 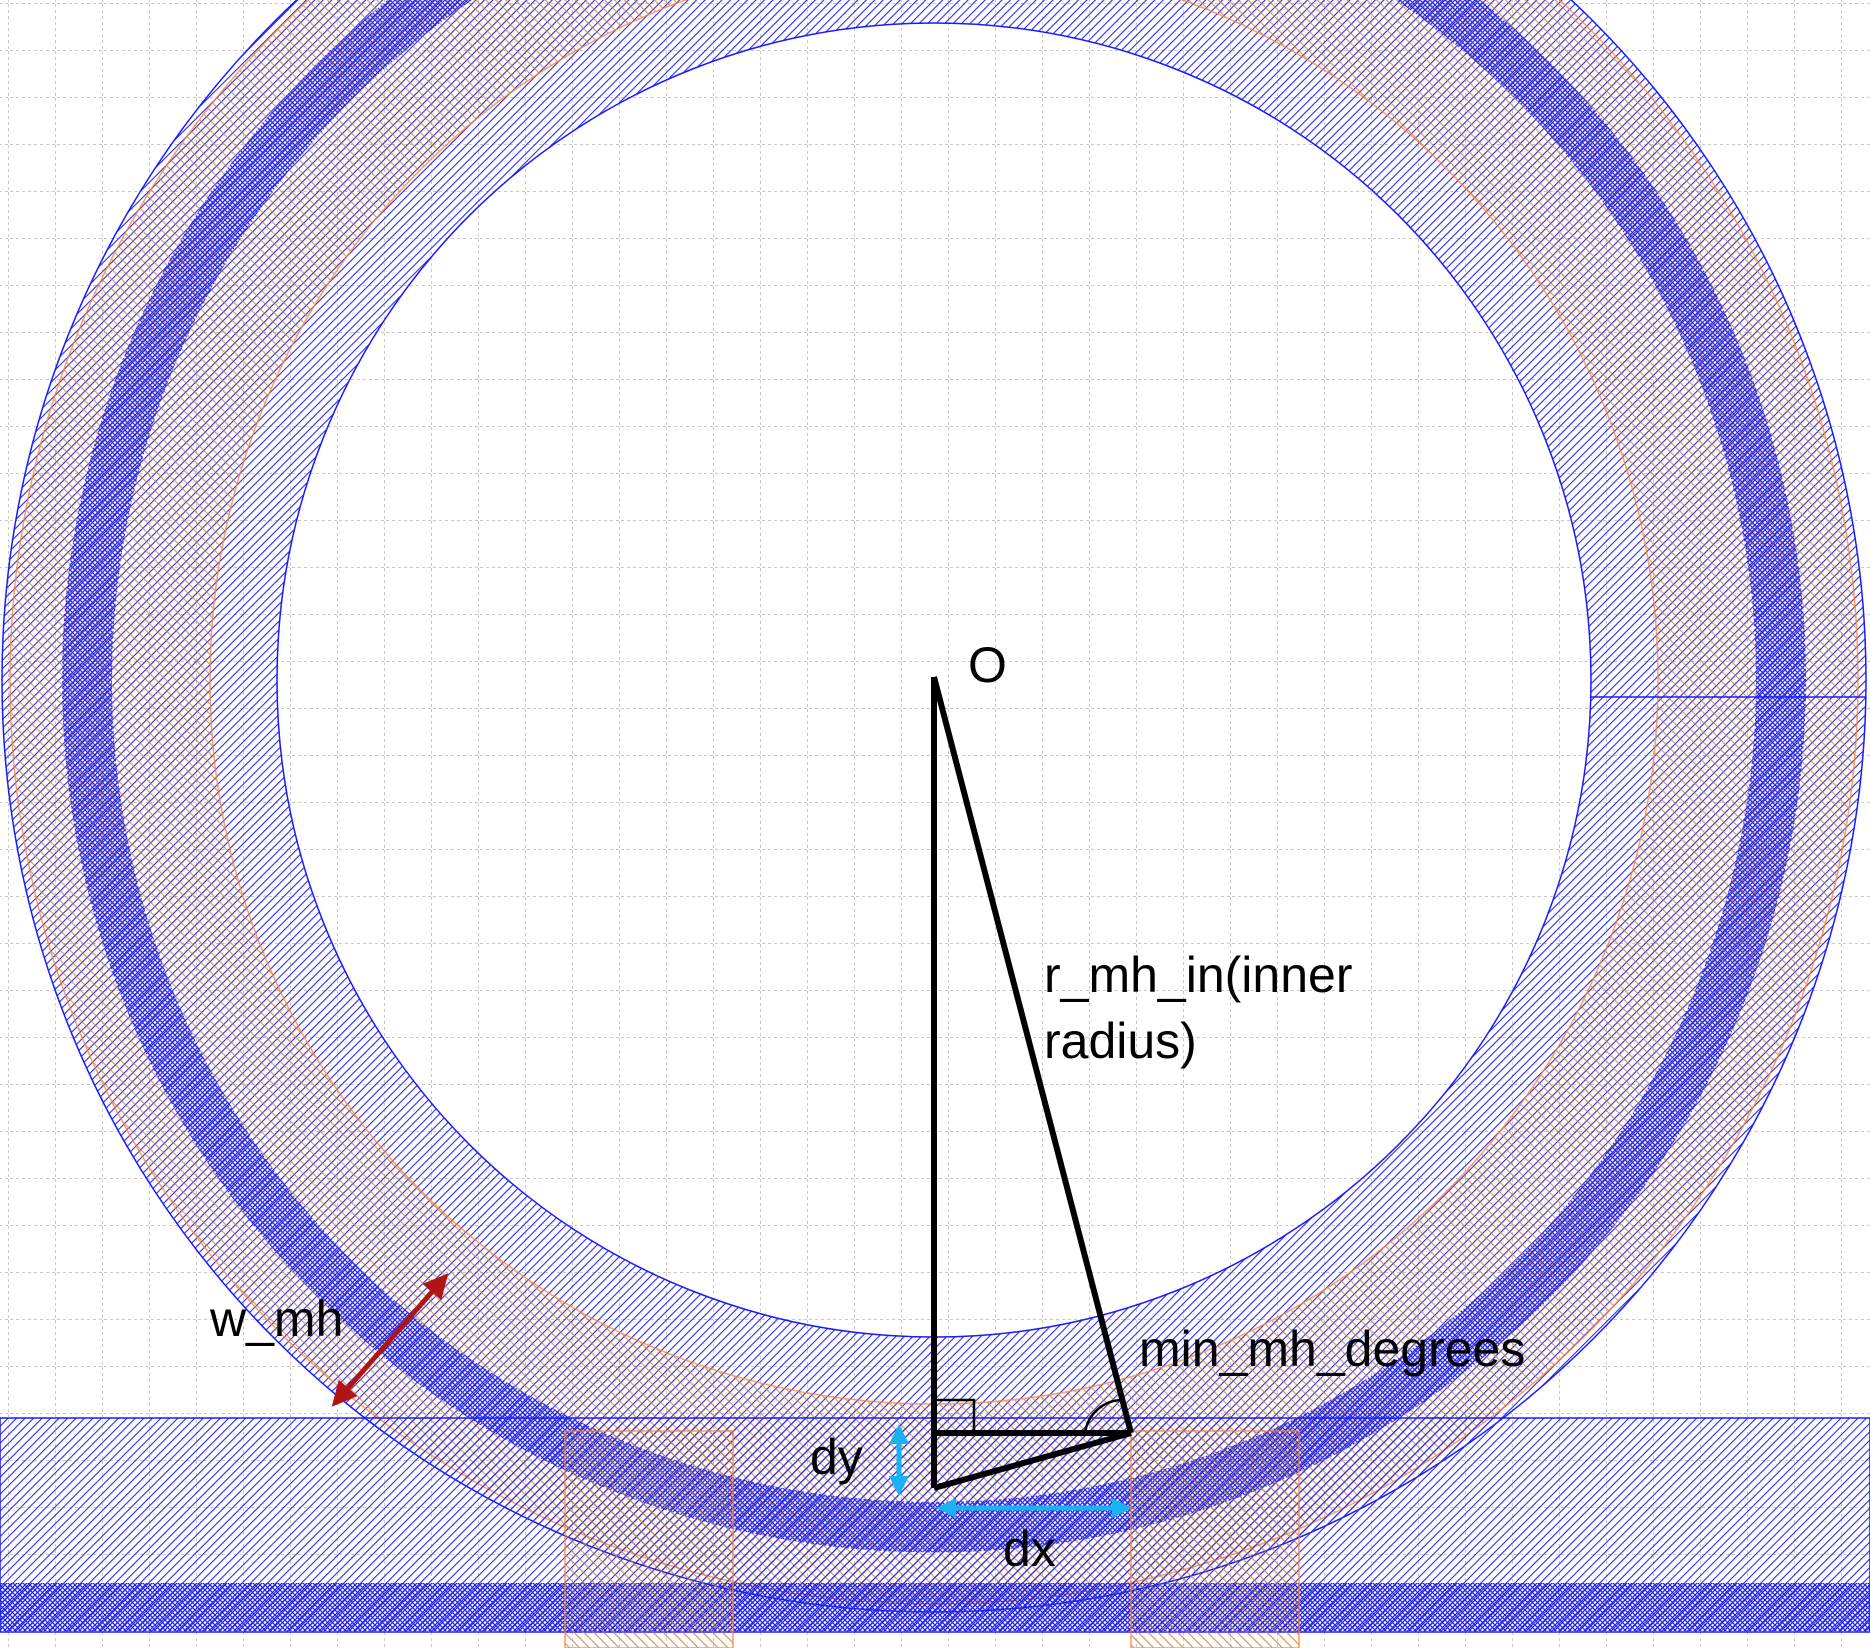 I want to click on width-label: w_mh, so click(x=276, y=1319).